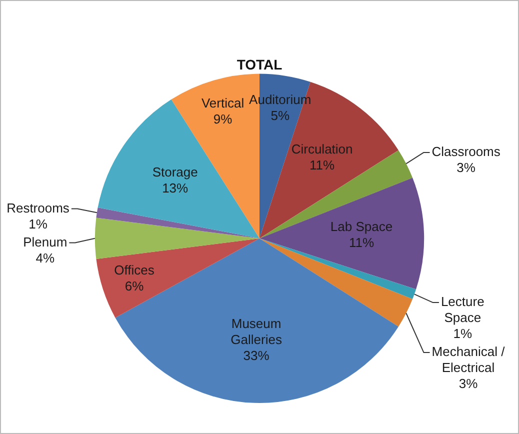 The image size is (519, 434). I want to click on slice-label: Mechanical / Electrical, so click(469, 360).